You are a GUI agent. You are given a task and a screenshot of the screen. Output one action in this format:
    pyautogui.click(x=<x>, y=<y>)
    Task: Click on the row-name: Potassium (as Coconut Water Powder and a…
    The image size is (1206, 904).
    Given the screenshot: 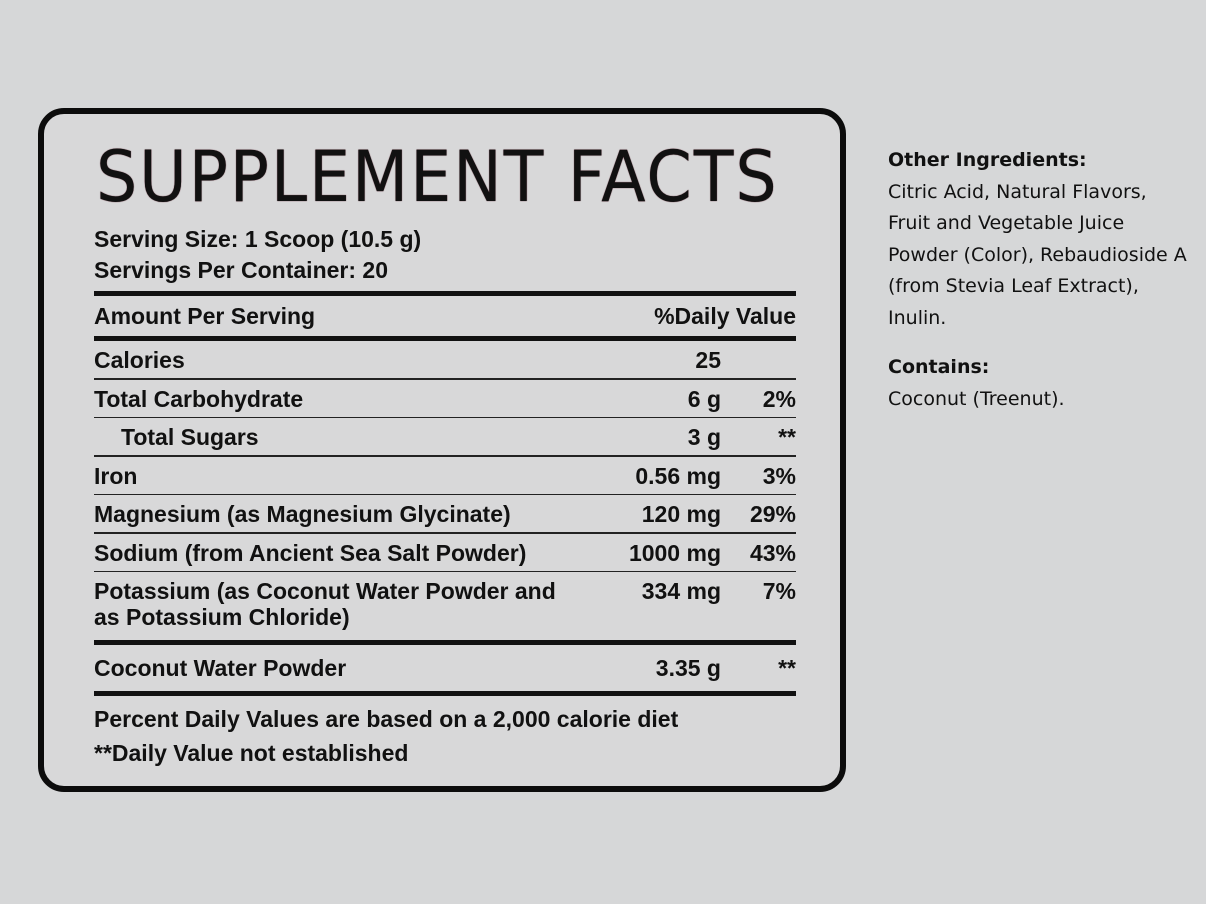 What is the action you would take?
    pyautogui.click(x=325, y=604)
    